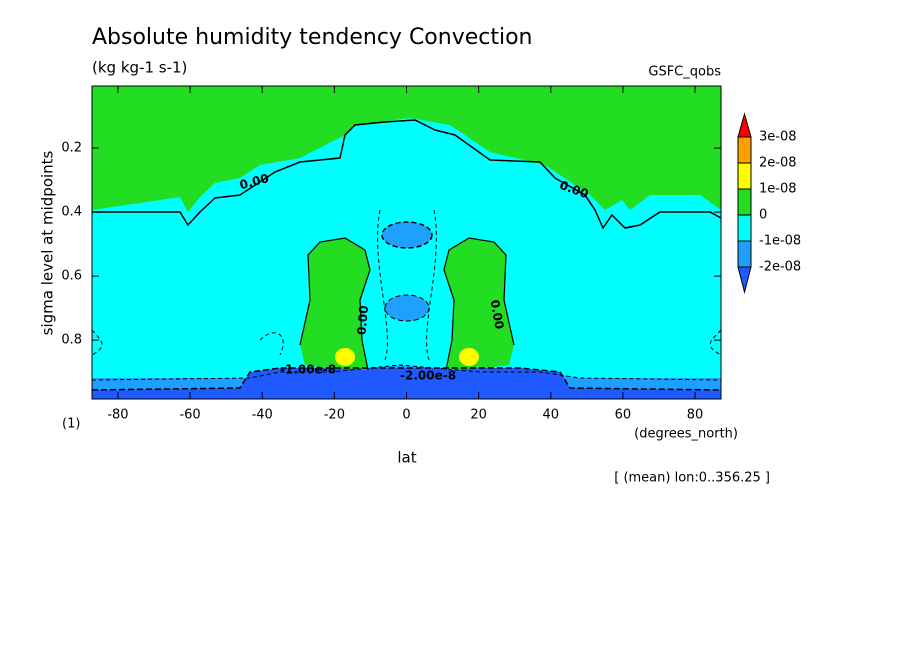 This screenshot has height=654, width=904. Describe the element at coordinates (334, 415) in the screenshot. I see `x-tick-label: -20` at that location.